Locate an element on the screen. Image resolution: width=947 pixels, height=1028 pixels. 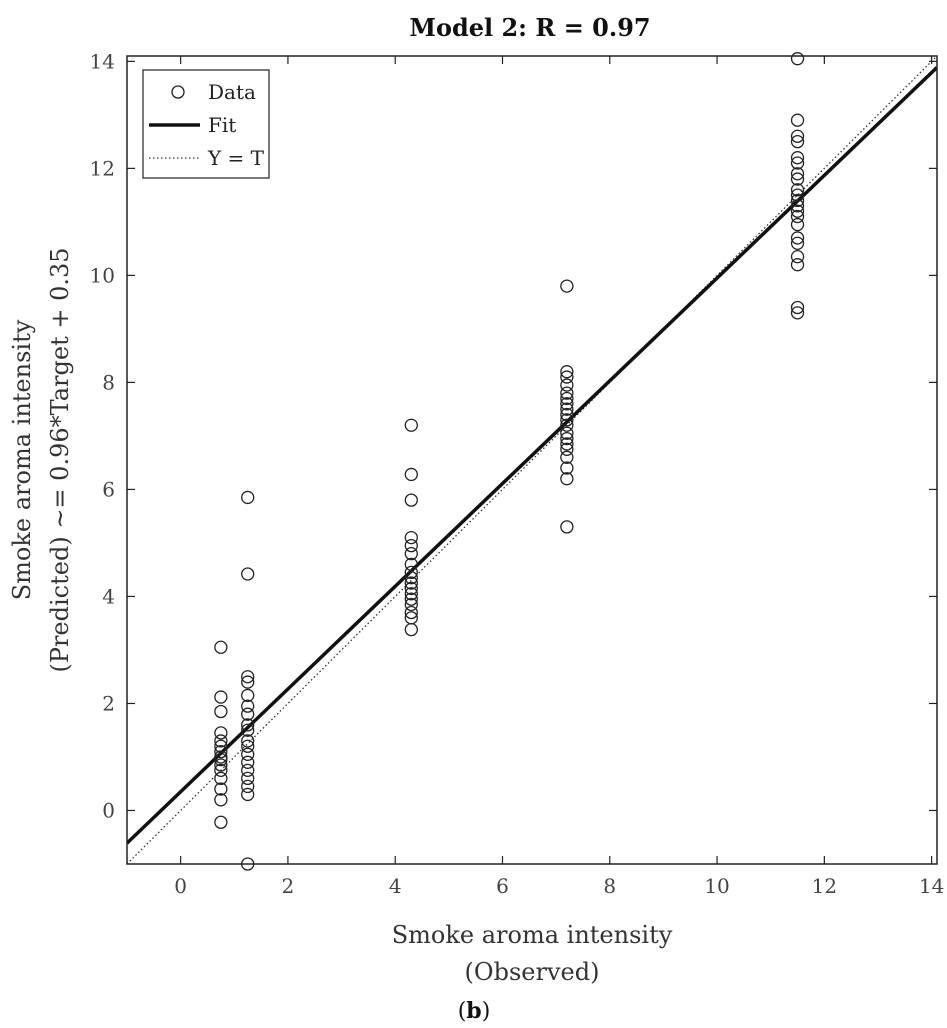
y-tick-label: 2 is located at coordinates (108, 703).